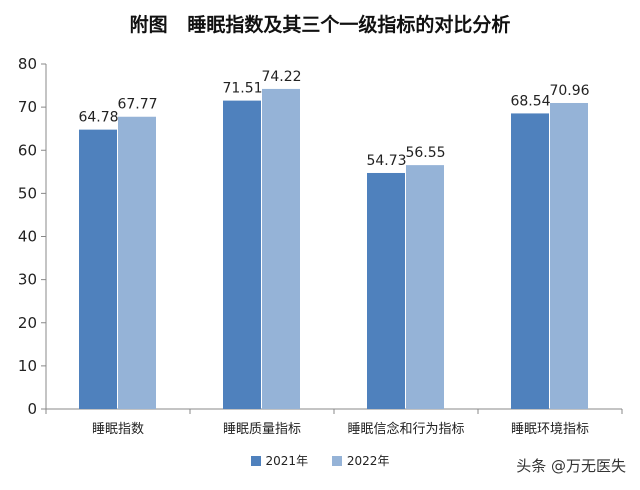 This screenshot has height=490, width=640. What do you see at coordinates (27, 366) in the screenshot?
I see `y-tick-label: 10` at bounding box center [27, 366].